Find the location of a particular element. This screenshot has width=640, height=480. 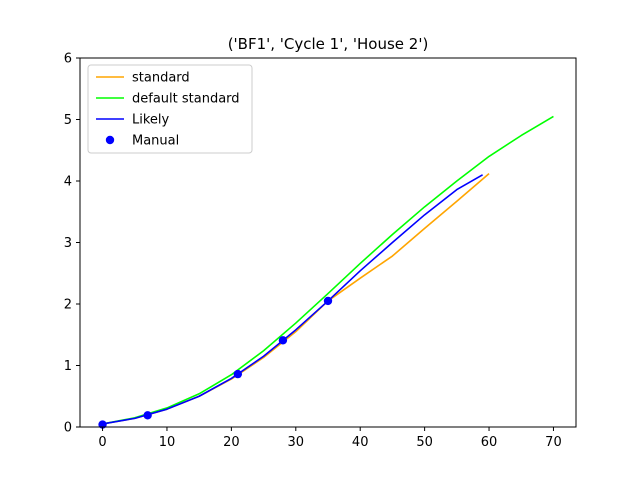

x-tick-label: 50 is located at coordinates (424, 442).